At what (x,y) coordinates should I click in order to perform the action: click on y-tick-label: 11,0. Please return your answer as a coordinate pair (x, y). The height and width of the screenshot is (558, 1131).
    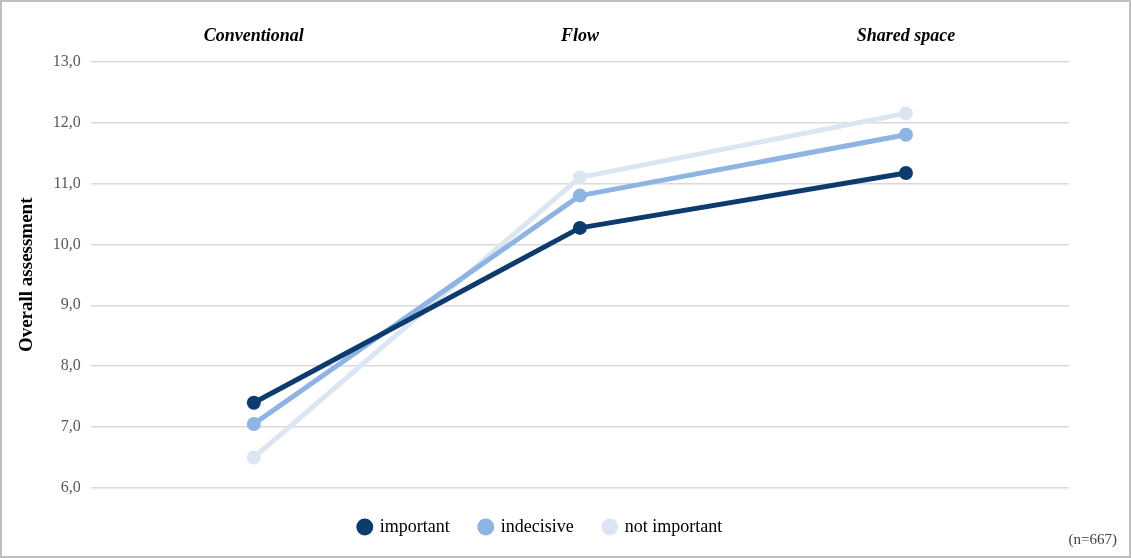
    Looking at the image, I should click on (67, 182).